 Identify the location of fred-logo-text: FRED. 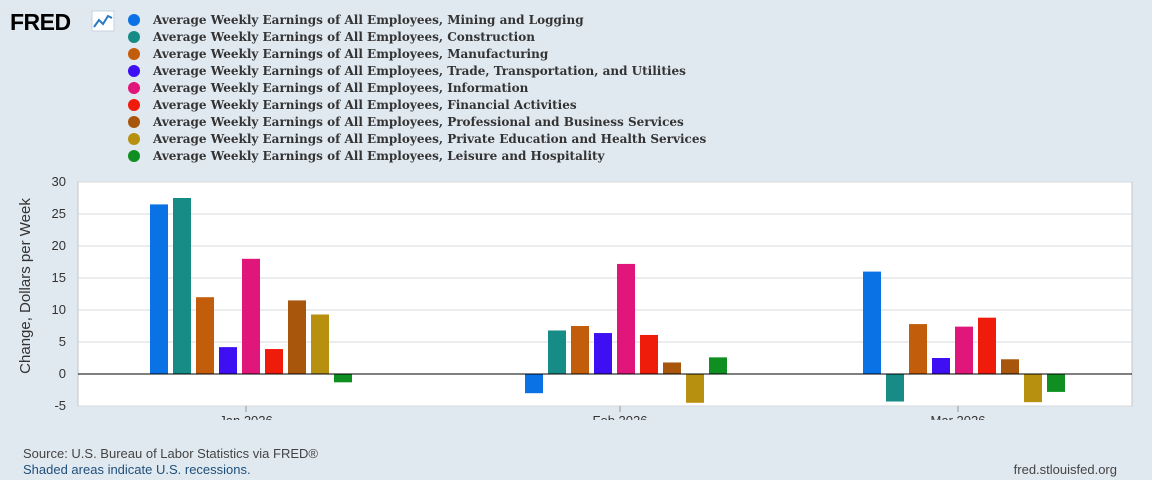
(40, 22).